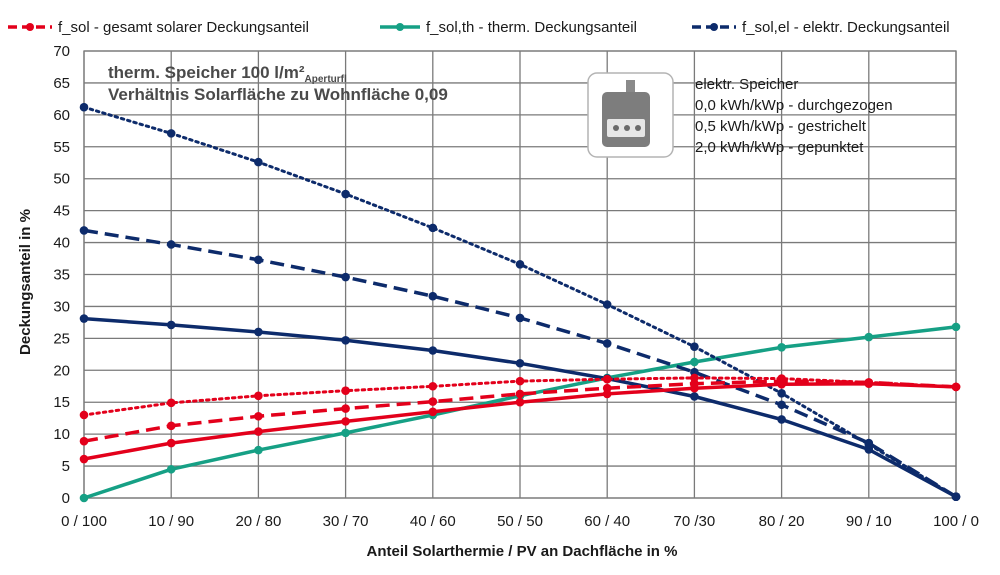  I want to click on x-tick-label: 60 / 40, so click(607, 521).